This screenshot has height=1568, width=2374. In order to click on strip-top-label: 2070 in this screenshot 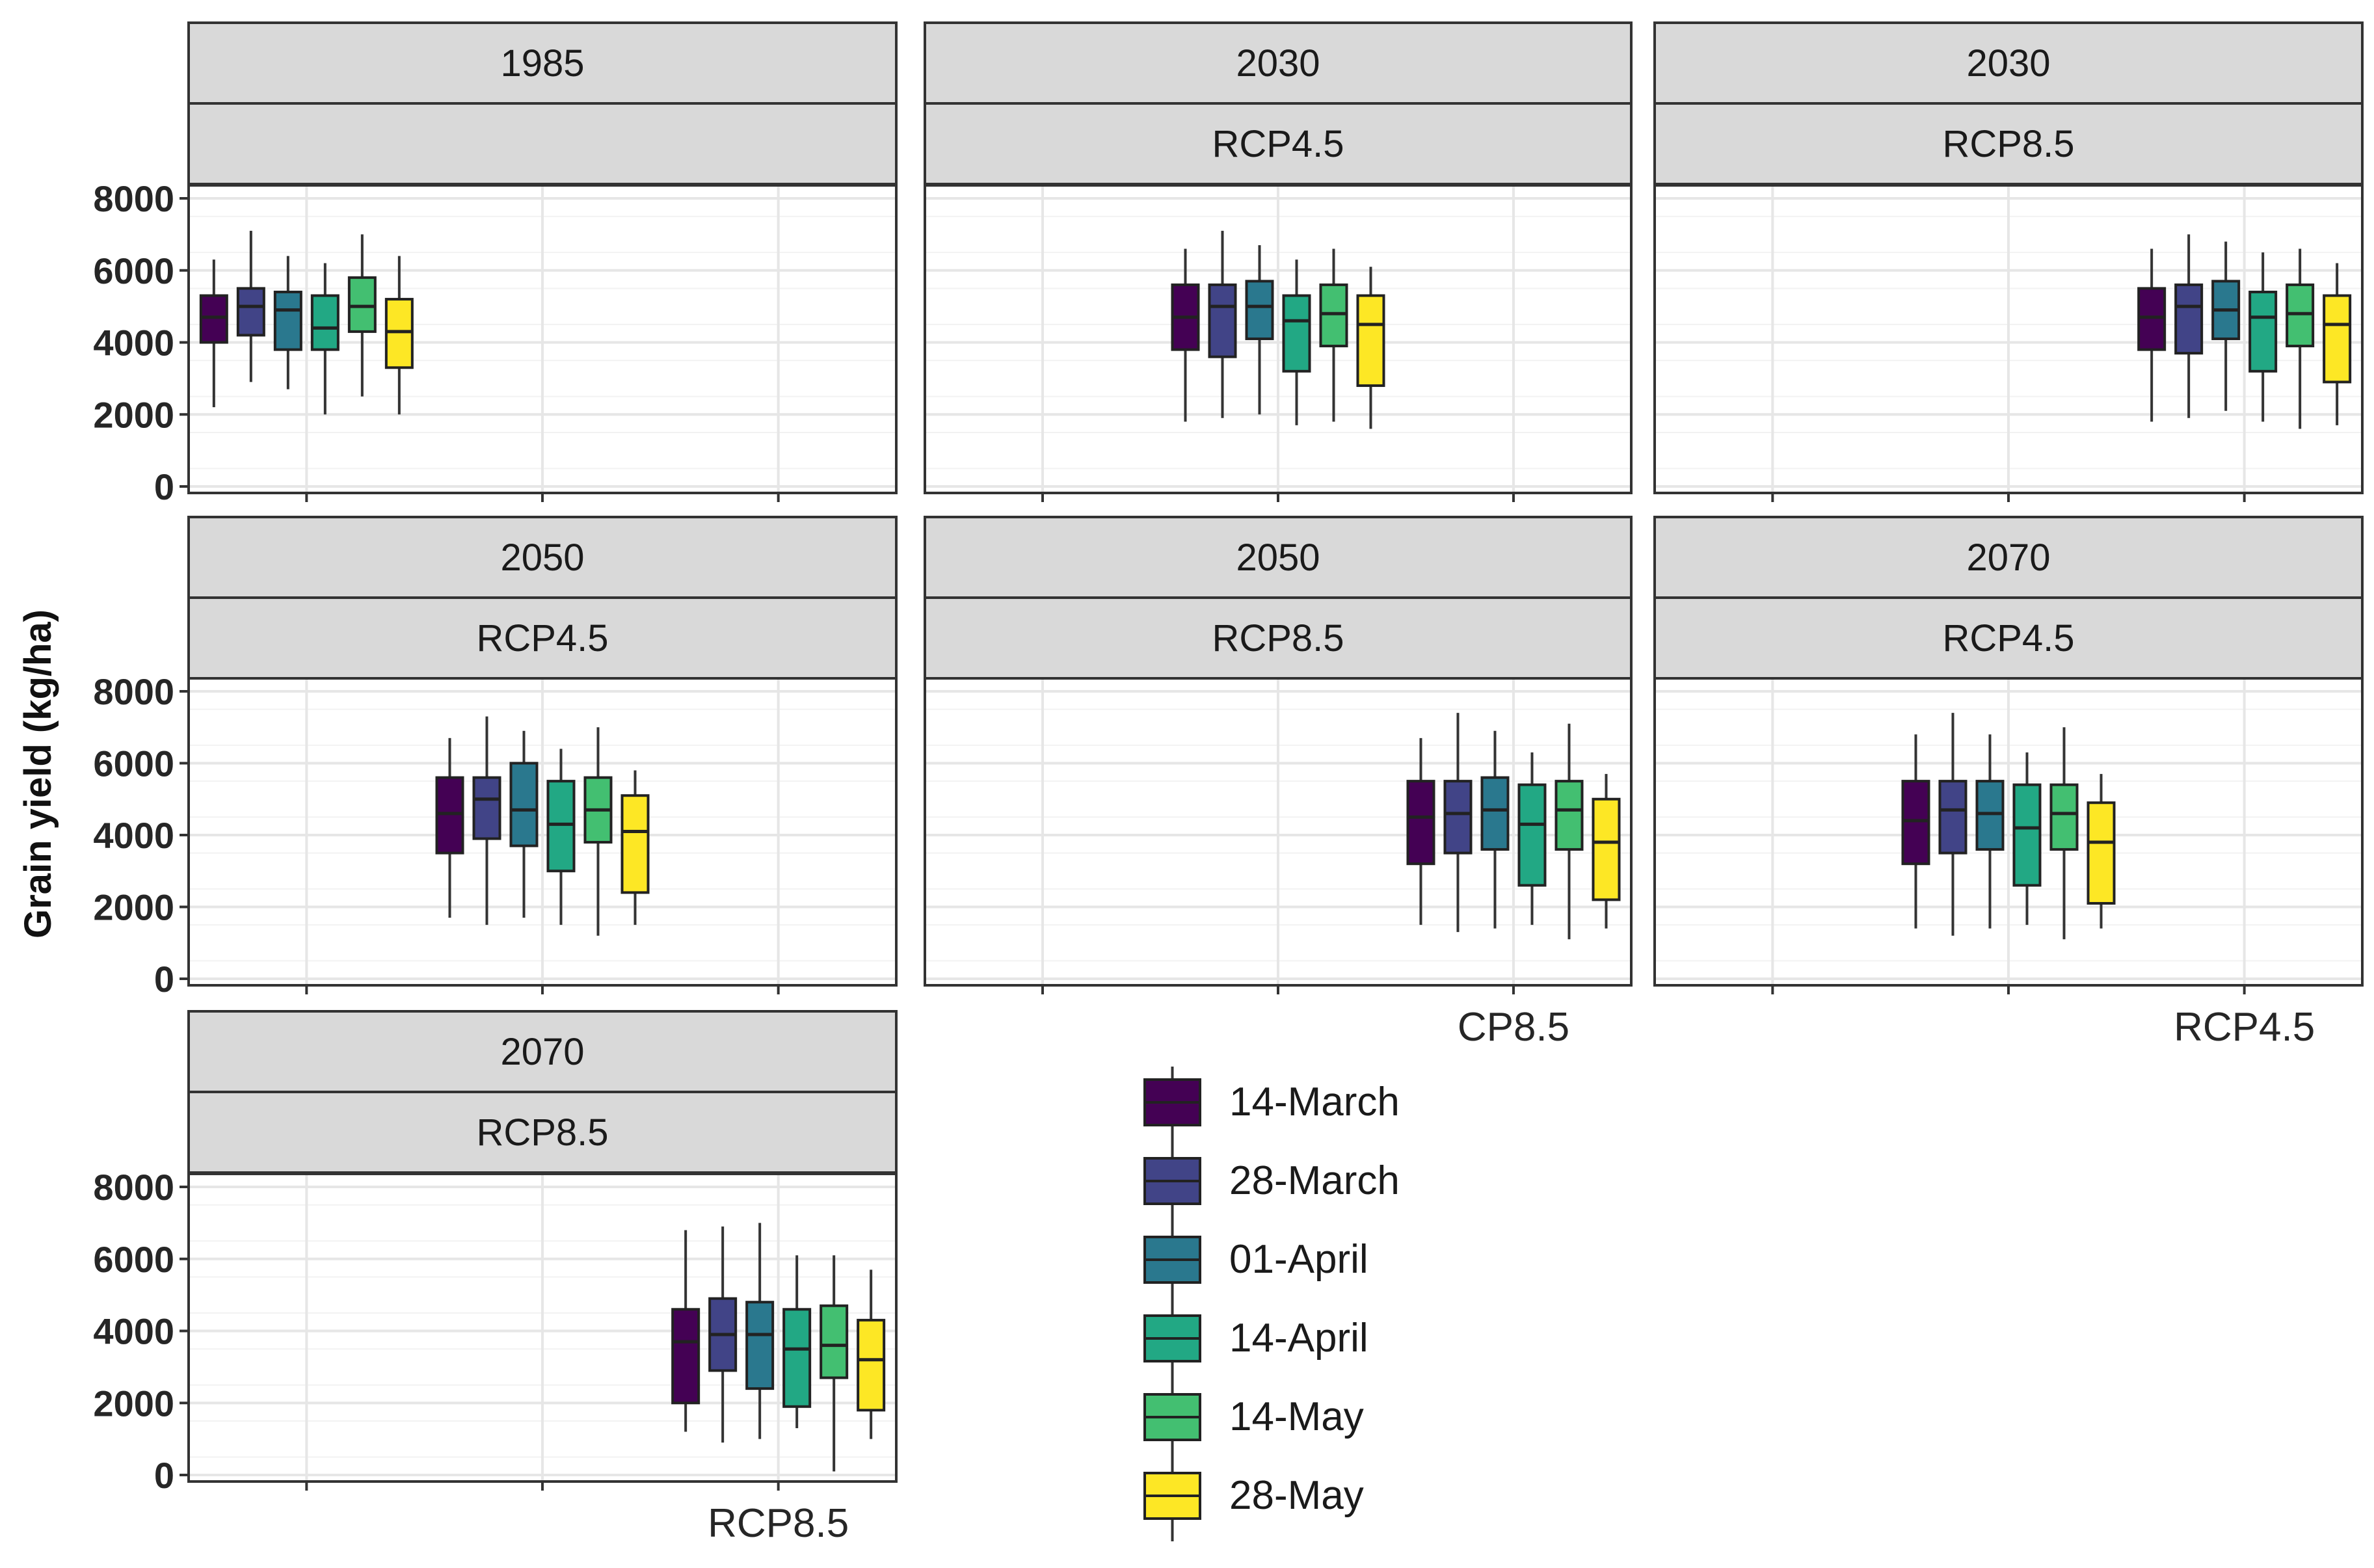, I will do `click(542, 1052)`.